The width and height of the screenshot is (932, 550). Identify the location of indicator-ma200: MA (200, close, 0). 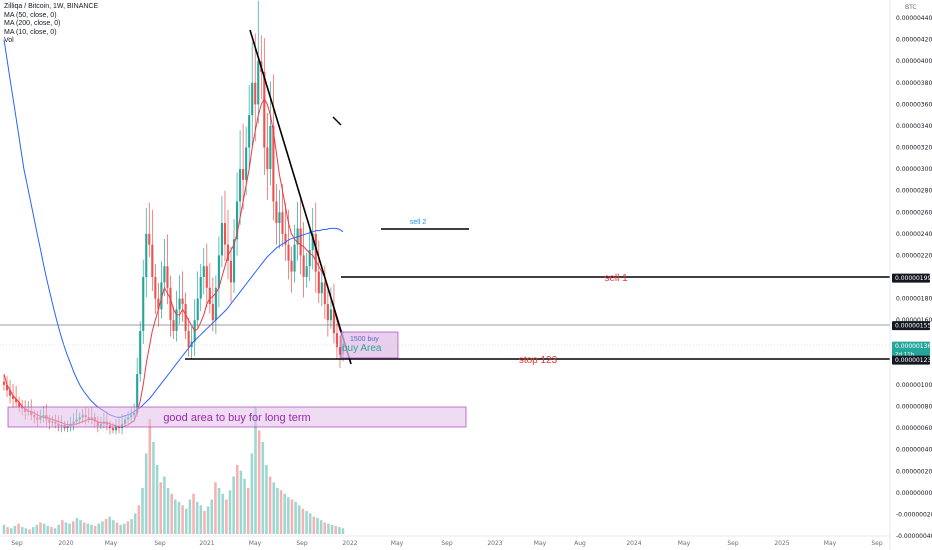
(32, 24).